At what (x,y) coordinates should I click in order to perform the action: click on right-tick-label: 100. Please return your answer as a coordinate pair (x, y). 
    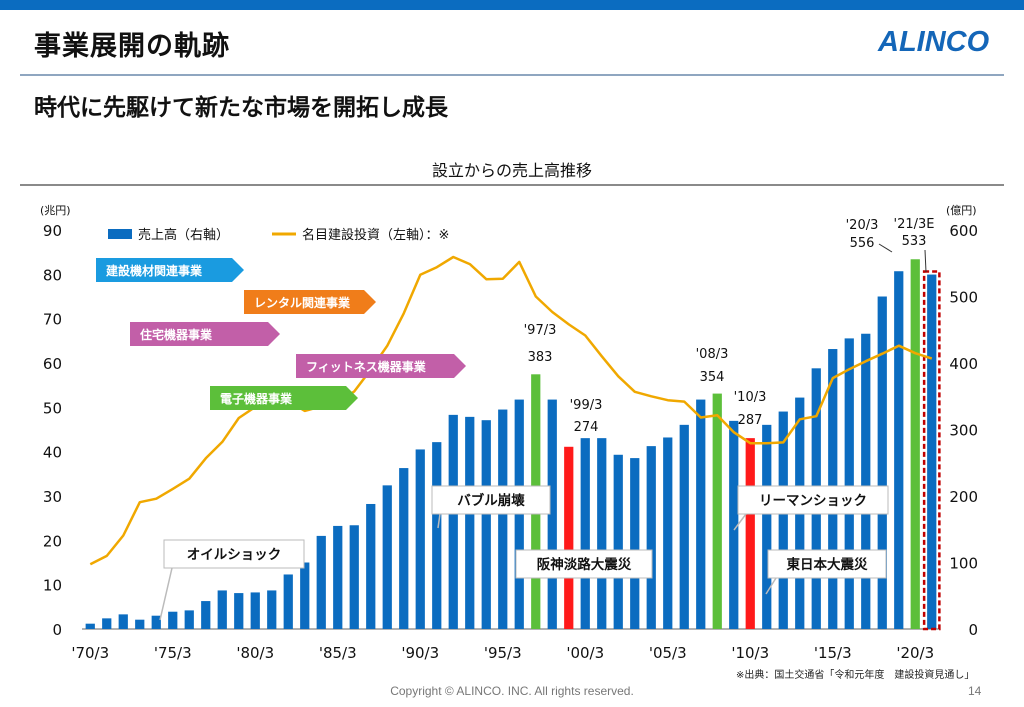
    Looking at the image, I should click on (963, 564).